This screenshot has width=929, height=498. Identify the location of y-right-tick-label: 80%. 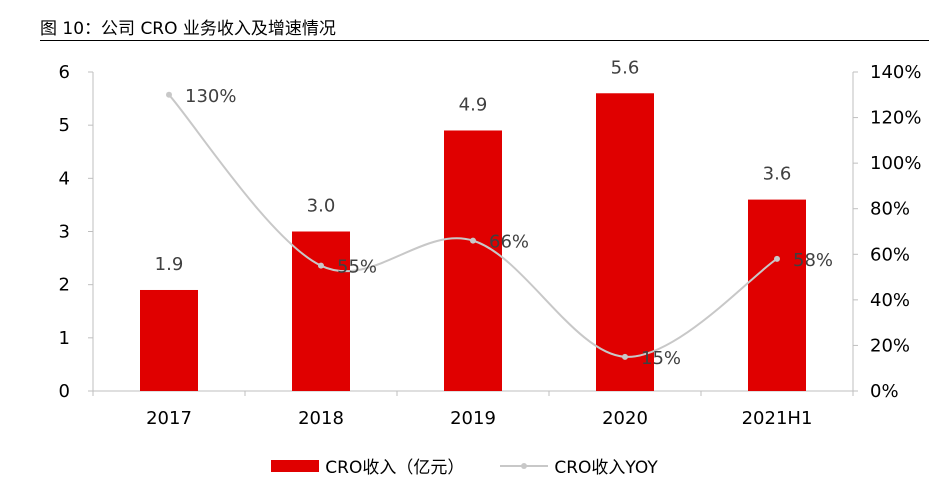
(890, 209).